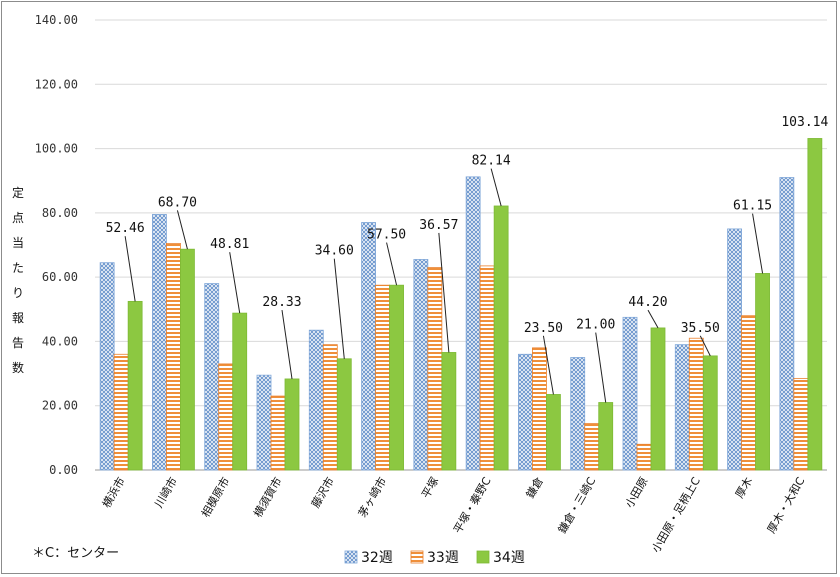  What do you see at coordinates (804, 122) in the screenshot?
I see `data-label: 103.14` at bounding box center [804, 122].